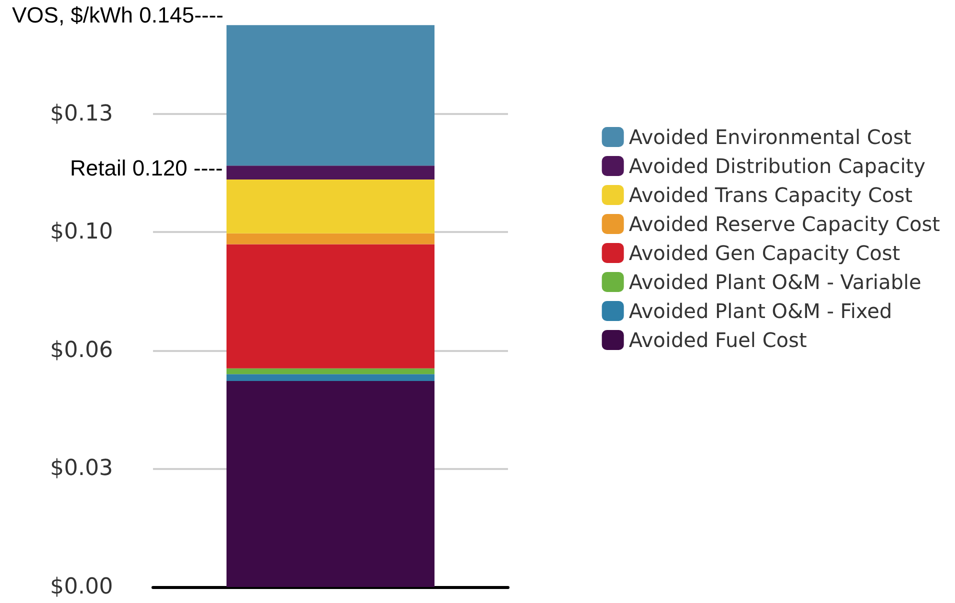 The width and height of the screenshot is (955, 603). I want to click on annotation: VOS, $/kWh 0.145----, so click(118, 15).